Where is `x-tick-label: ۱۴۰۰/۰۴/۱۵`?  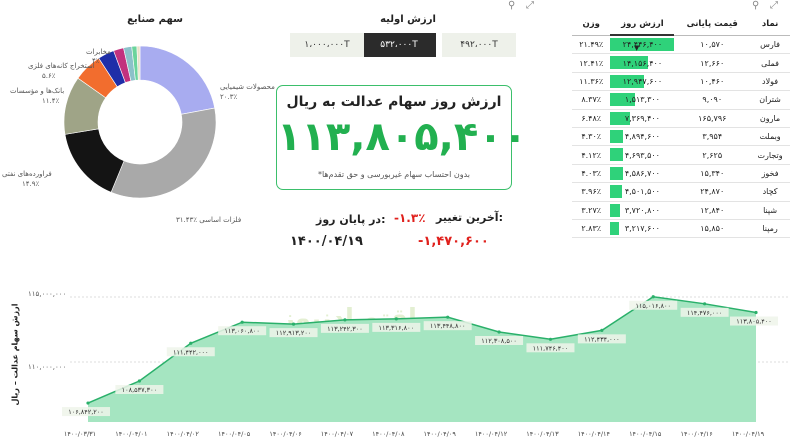 x-tick-label: ۱۴۰۰/۰۴/۱۵ is located at coordinates (645, 434).